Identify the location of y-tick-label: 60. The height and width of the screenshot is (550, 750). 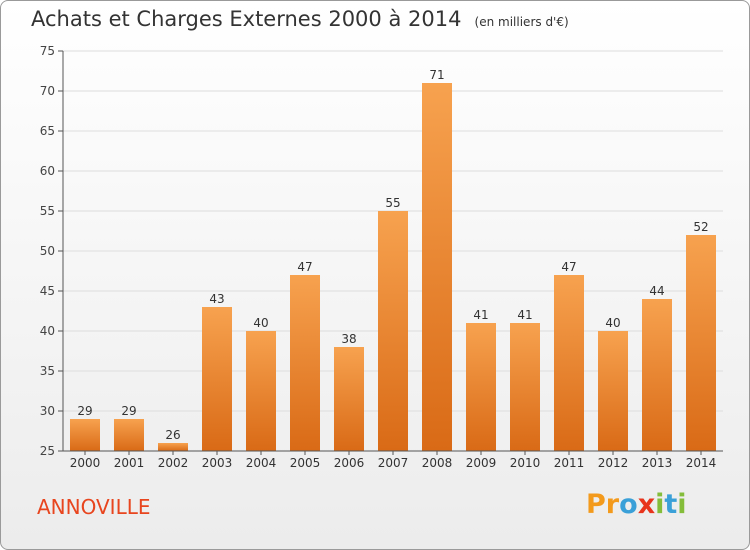
(47, 171).